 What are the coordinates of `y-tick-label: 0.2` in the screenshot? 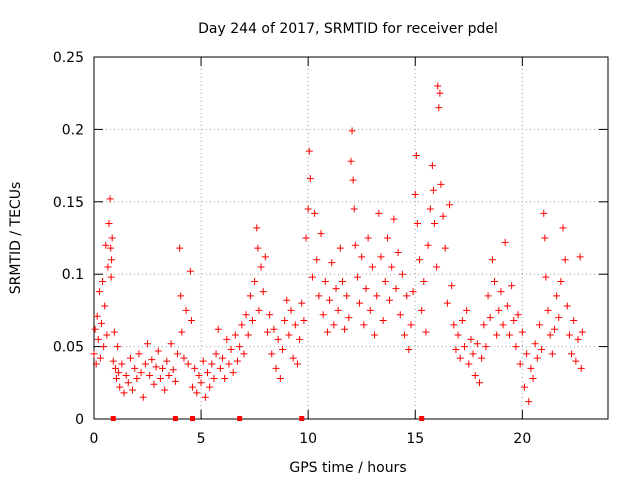 It's located at (73, 130).